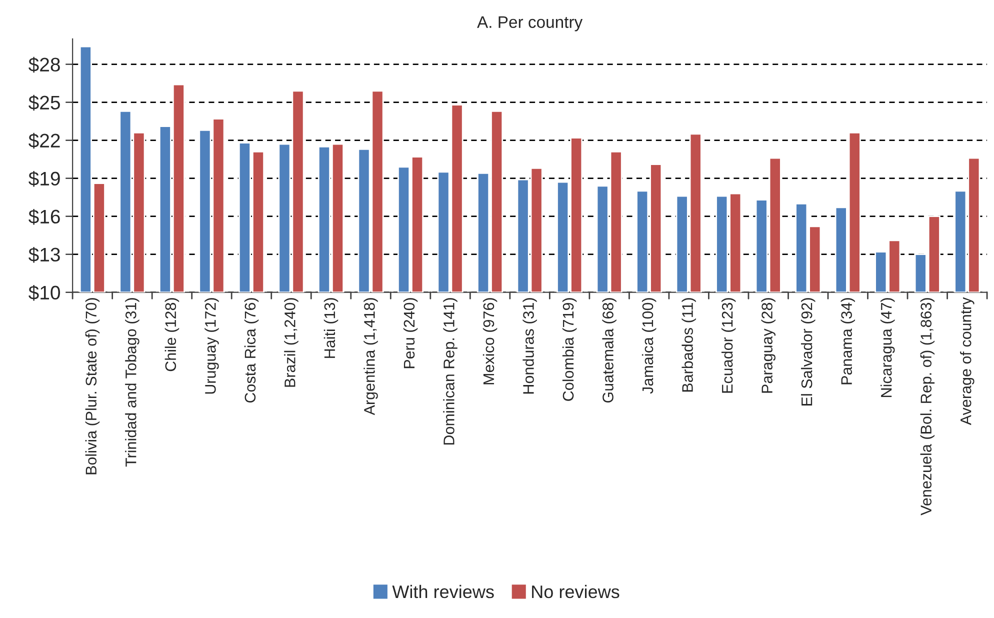 This screenshot has width=994, height=618. I want to click on y-tick-label: $22, so click(44, 140).